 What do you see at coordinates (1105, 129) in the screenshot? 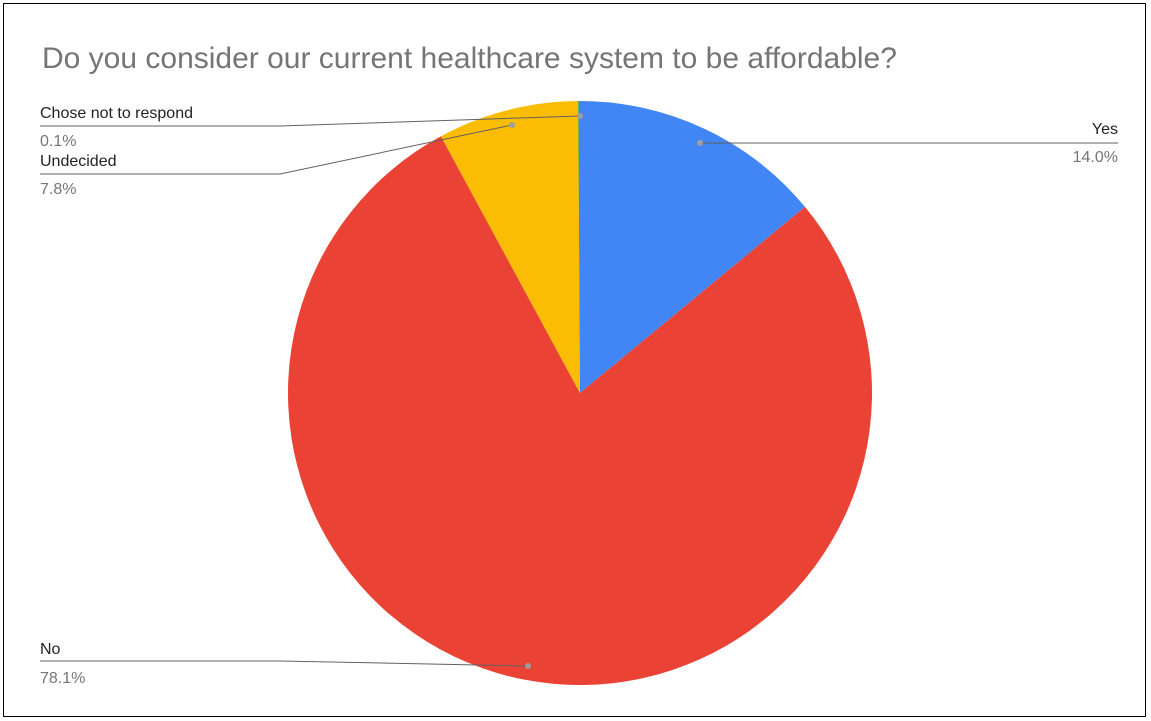
I see `slice-name-yes: Yes` at bounding box center [1105, 129].